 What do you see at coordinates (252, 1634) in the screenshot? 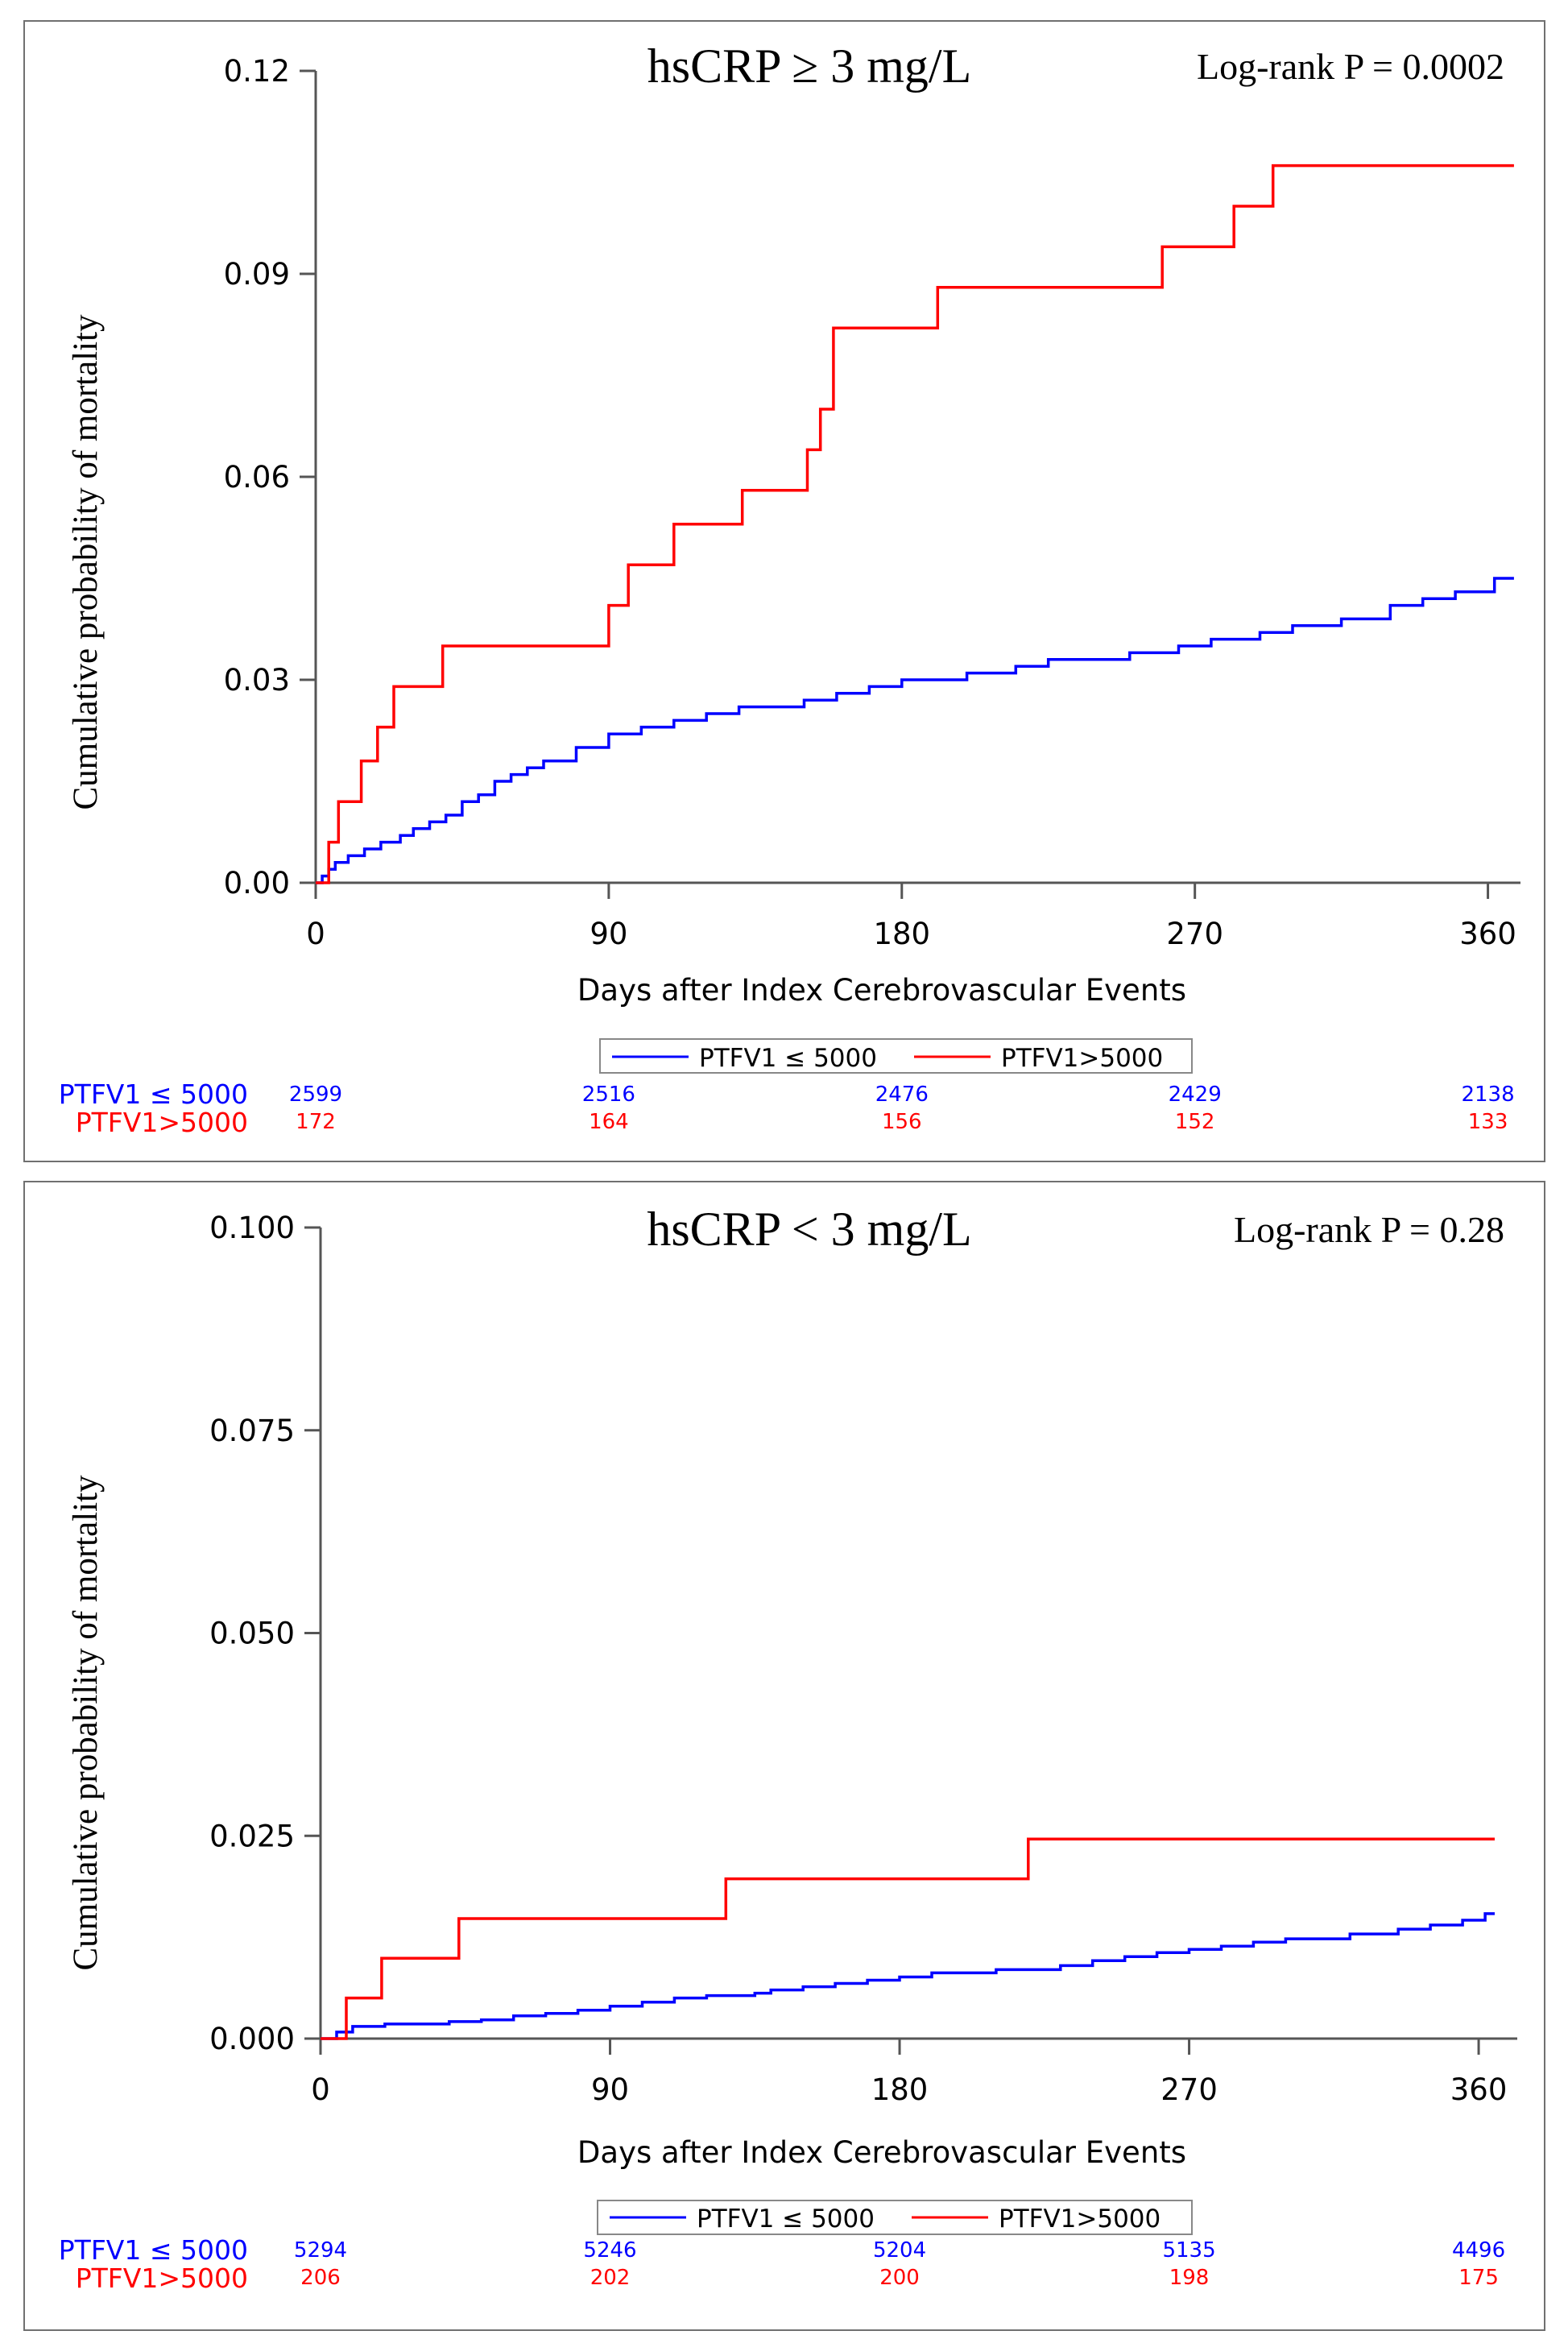
I see `y-tick-label: 0.050` at bounding box center [252, 1634].